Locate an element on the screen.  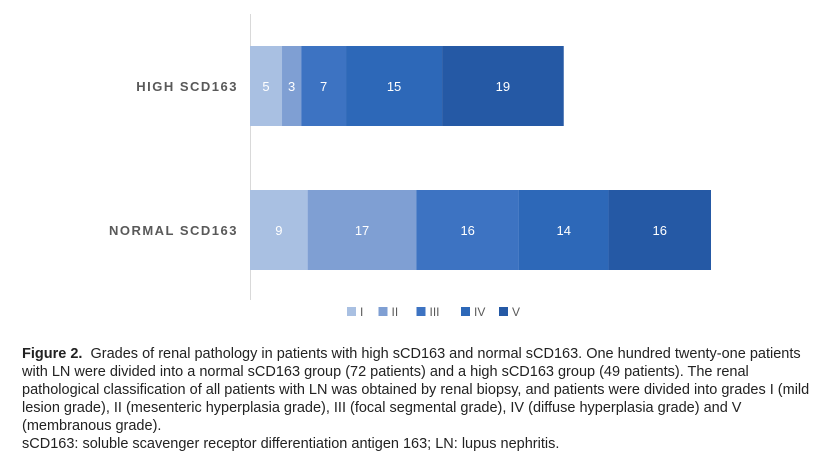
bar-segment-normal-scd163-grade-iv is located at coordinates (563, 230).